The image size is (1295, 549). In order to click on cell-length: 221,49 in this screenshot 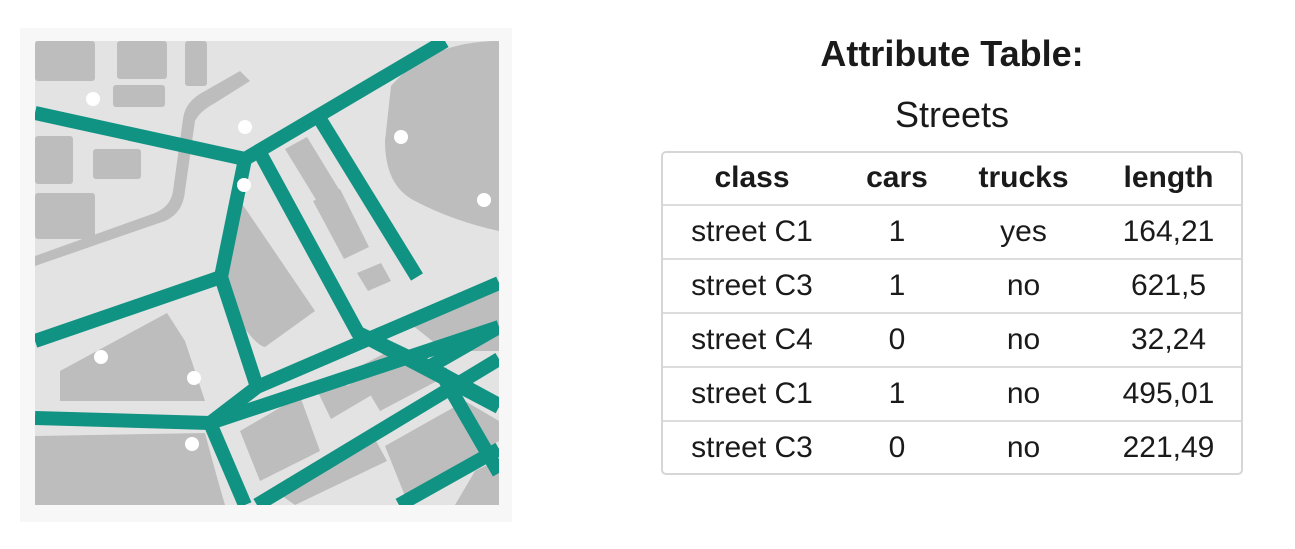, I will do `click(1168, 447)`.